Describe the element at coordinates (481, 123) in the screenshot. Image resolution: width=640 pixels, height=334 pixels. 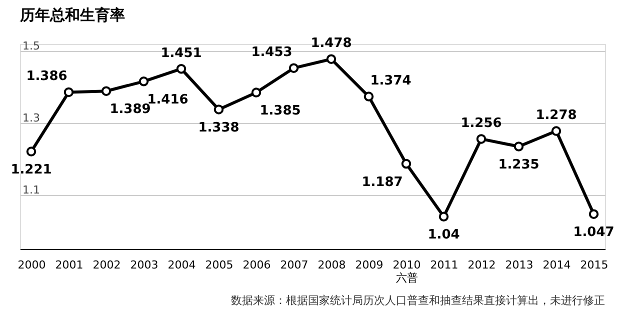
I see `data-label: 1.256` at that location.